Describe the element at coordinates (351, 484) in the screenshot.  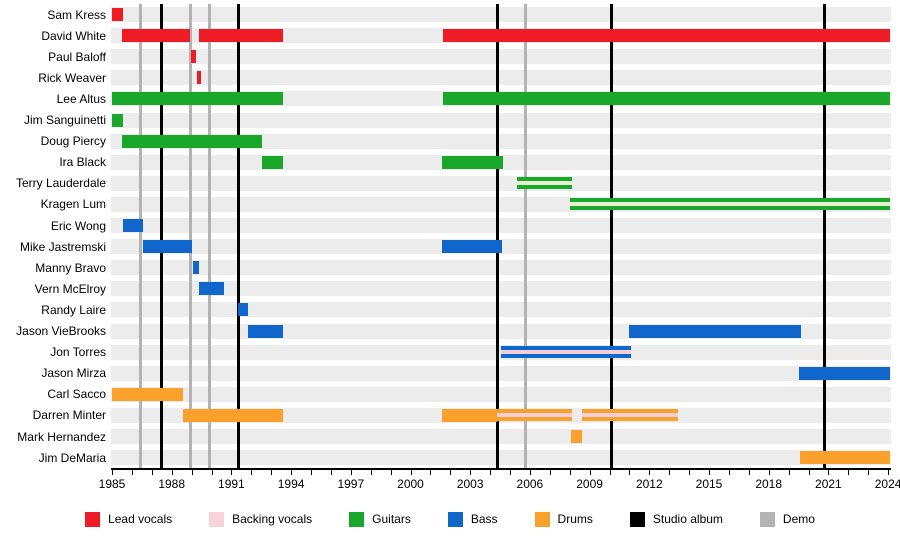
I see `x-axis-tick-label: 1997` at that location.